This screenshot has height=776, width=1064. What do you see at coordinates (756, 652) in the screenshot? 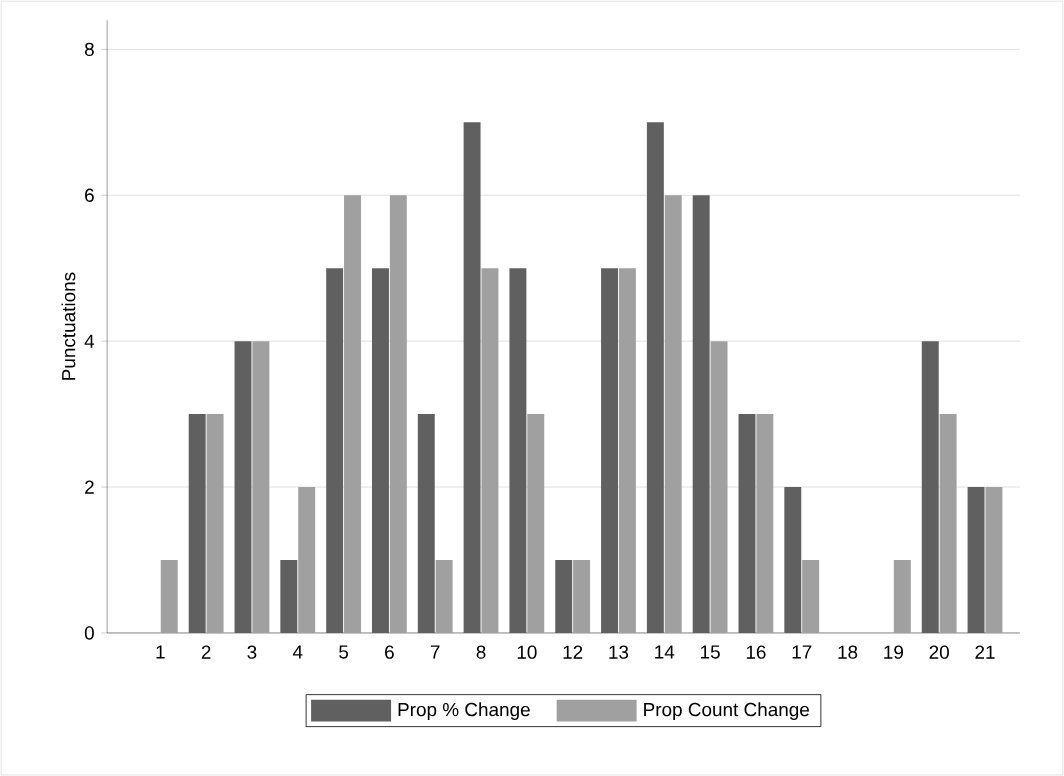
I see `x-tick-label: 16` at bounding box center [756, 652].